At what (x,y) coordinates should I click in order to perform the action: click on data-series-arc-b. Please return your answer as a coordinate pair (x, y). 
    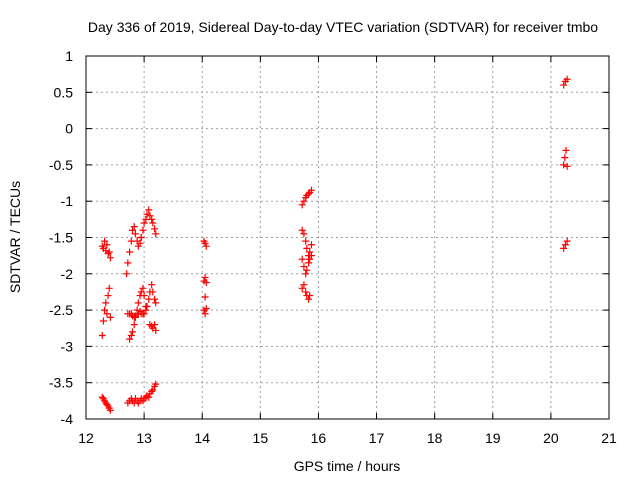
    Looking at the image, I should click on (106, 312).